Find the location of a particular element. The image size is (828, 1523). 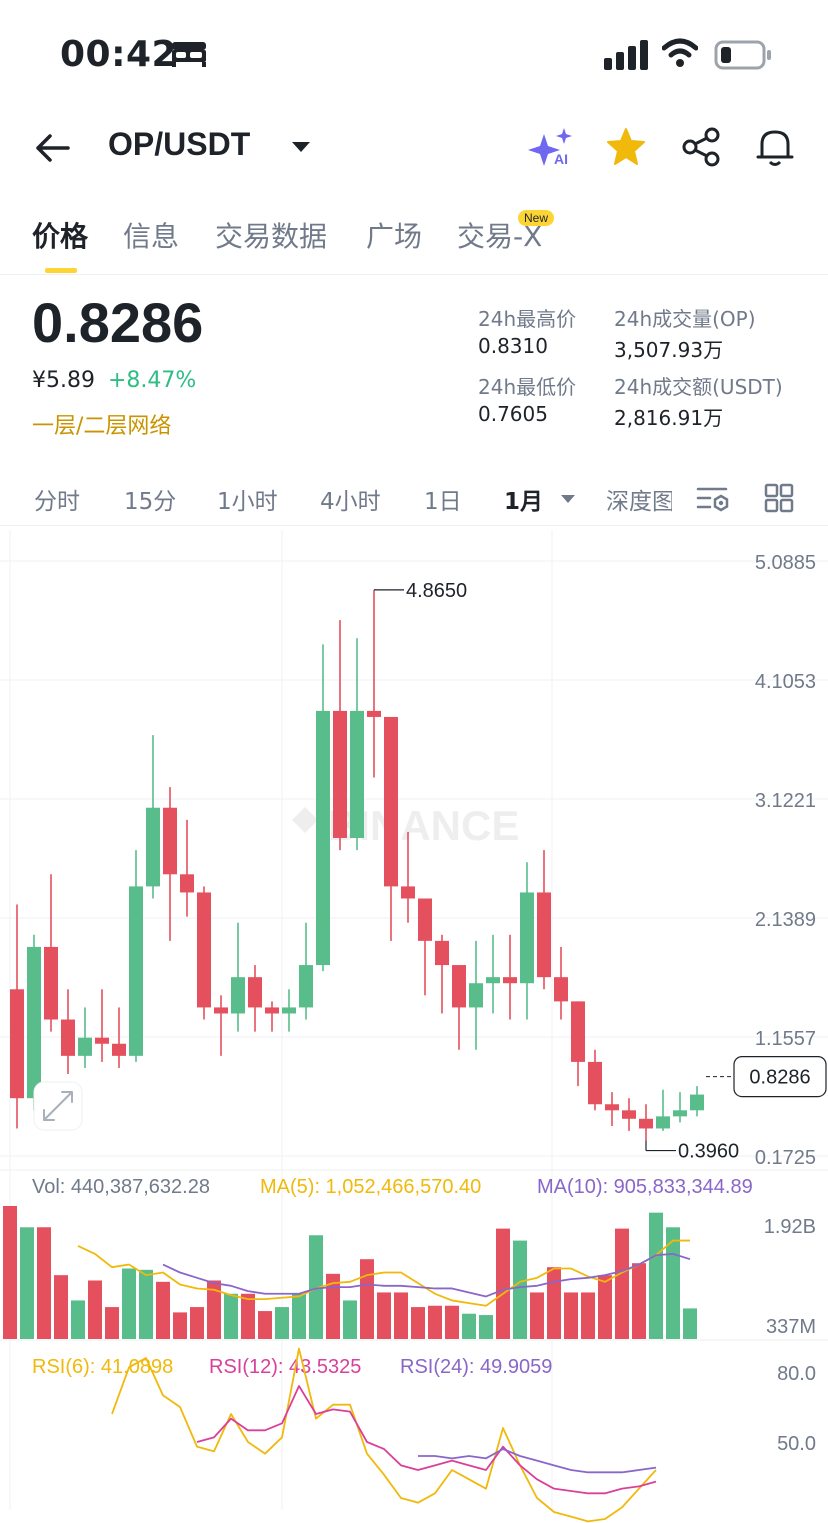

volume-tick-label: 1.92B is located at coordinates (790, 1227).